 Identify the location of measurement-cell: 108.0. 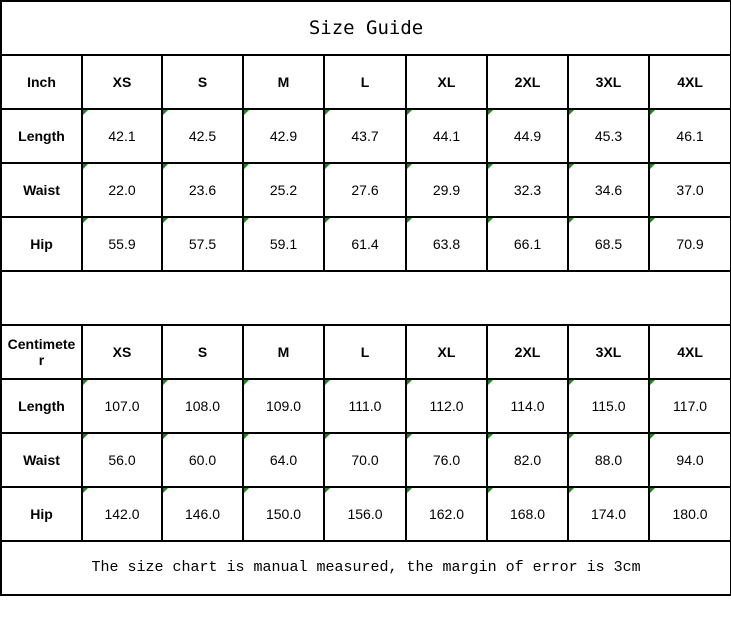
(202, 406).